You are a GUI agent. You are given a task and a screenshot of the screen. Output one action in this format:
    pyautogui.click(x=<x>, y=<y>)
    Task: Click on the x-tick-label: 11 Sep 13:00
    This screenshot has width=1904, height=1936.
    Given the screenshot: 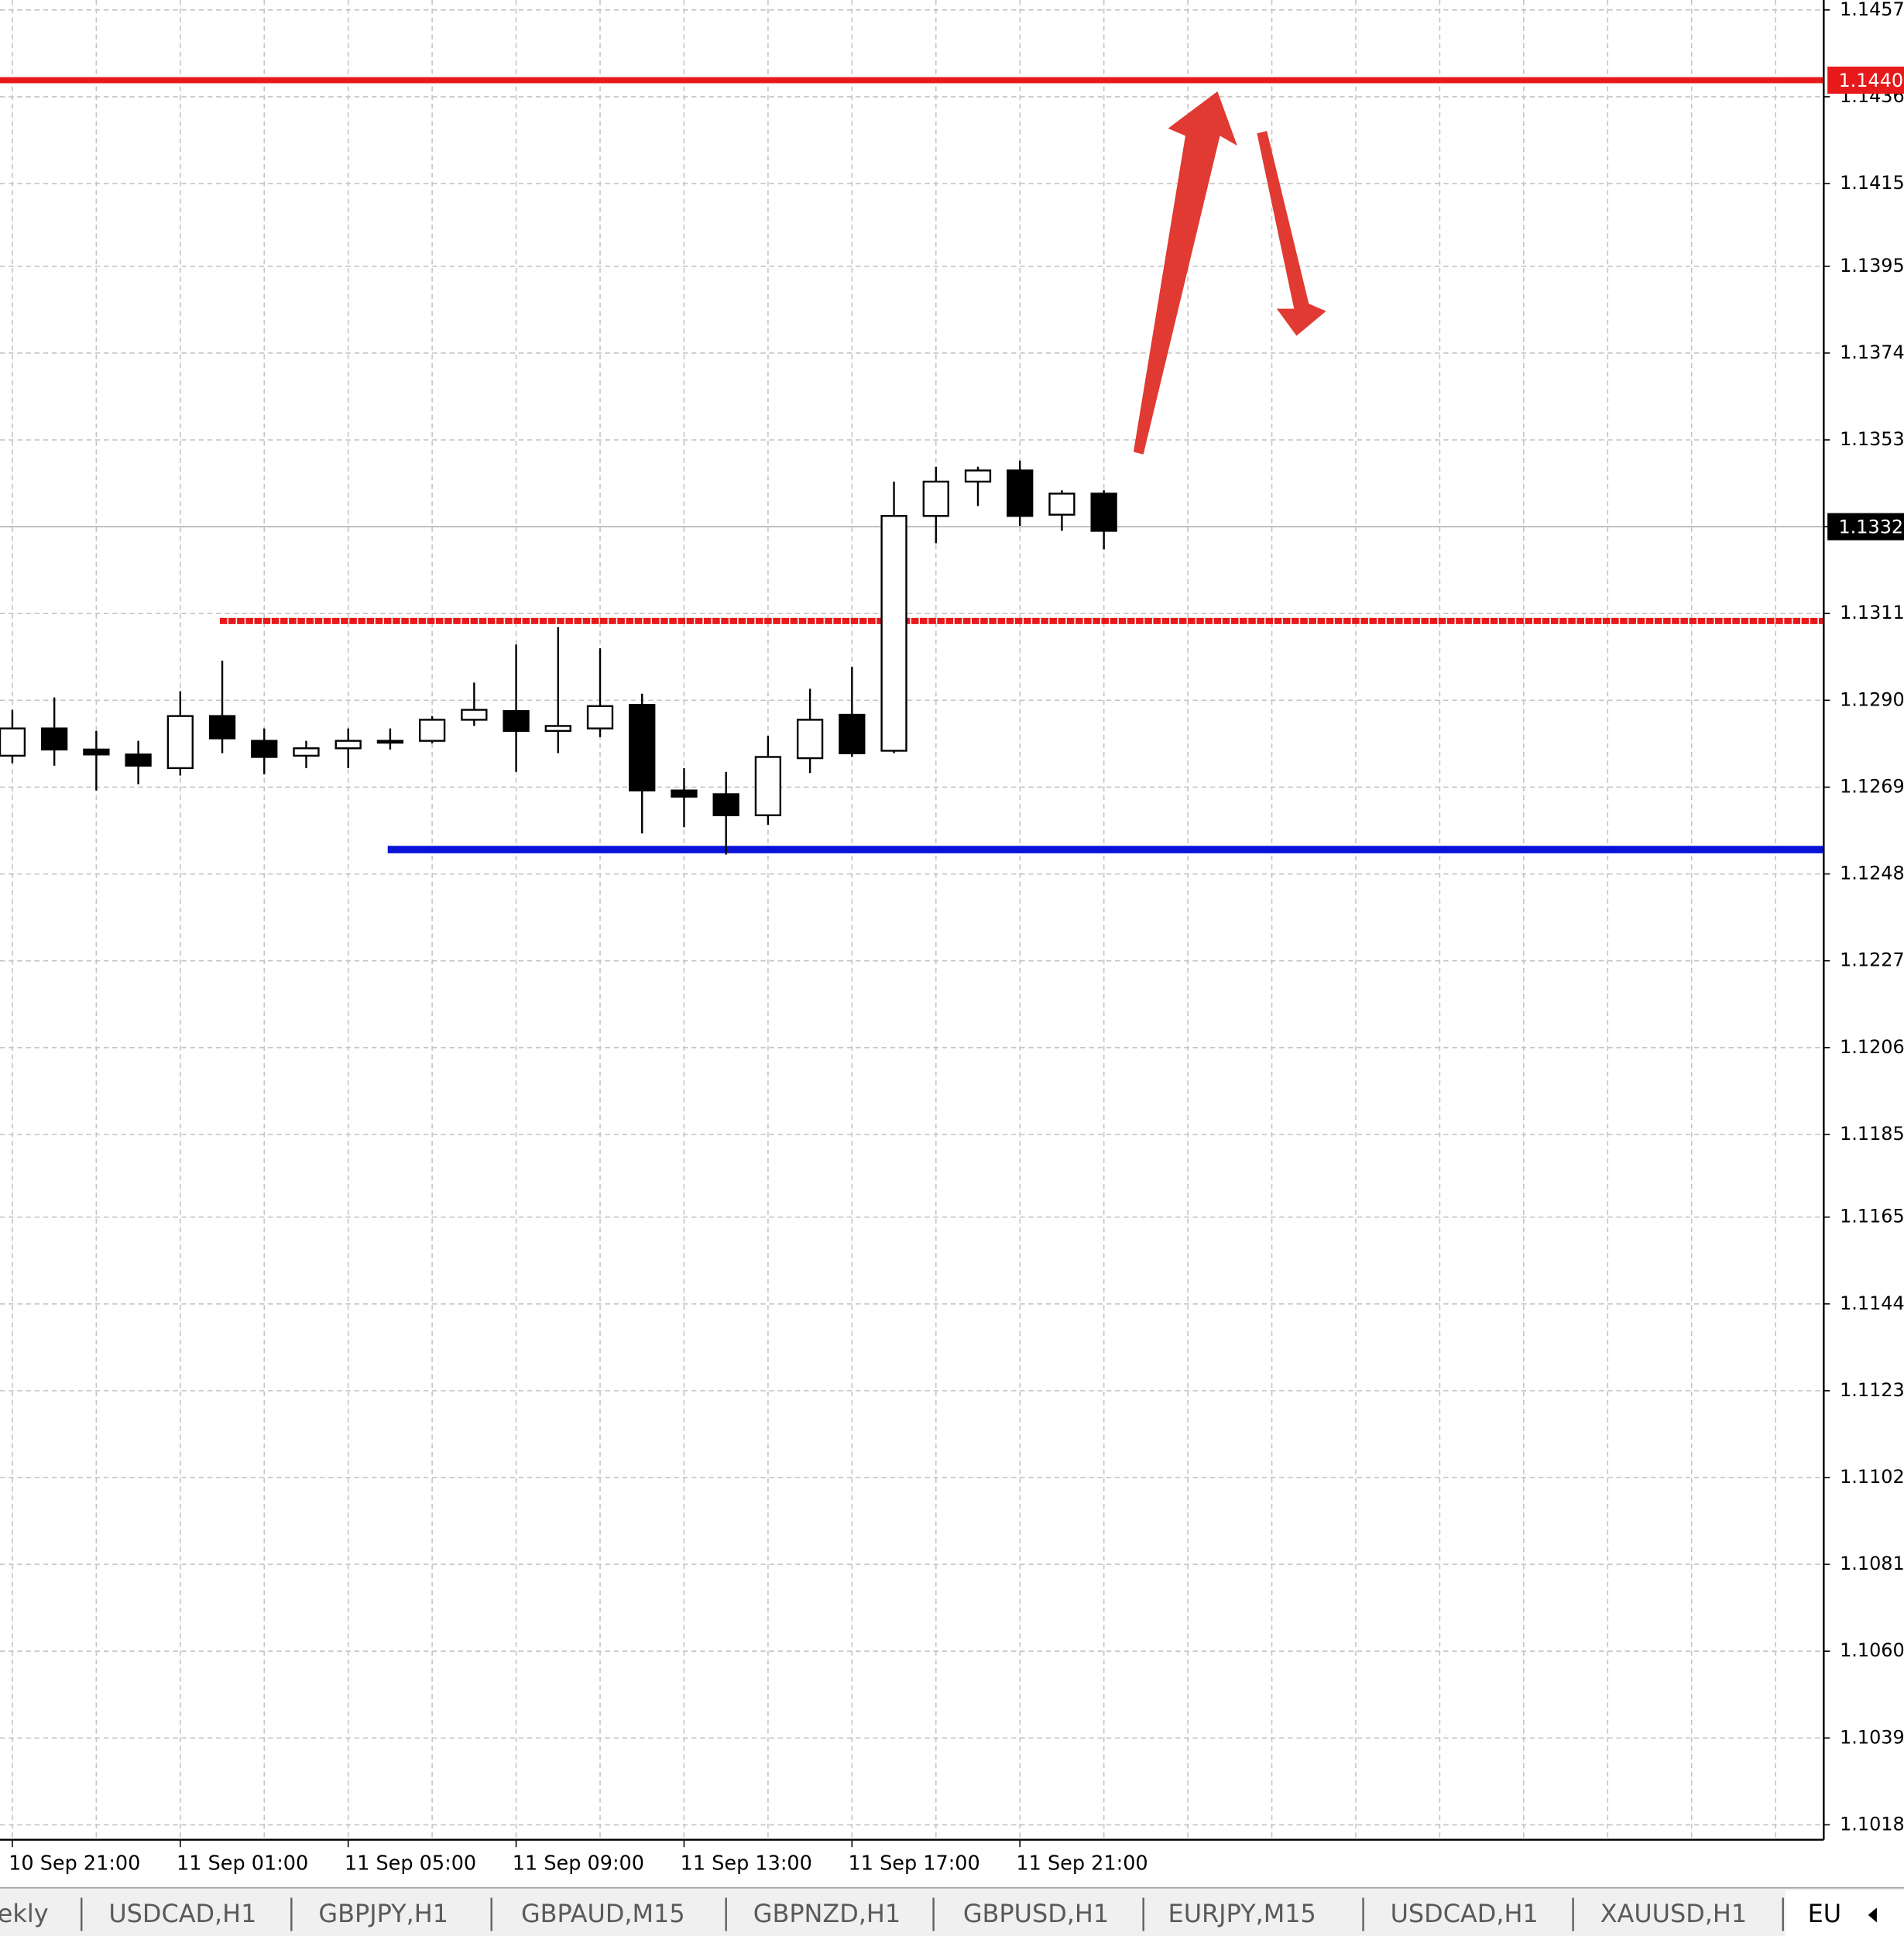 What is the action you would take?
    pyautogui.click(x=747, y=1864)
    